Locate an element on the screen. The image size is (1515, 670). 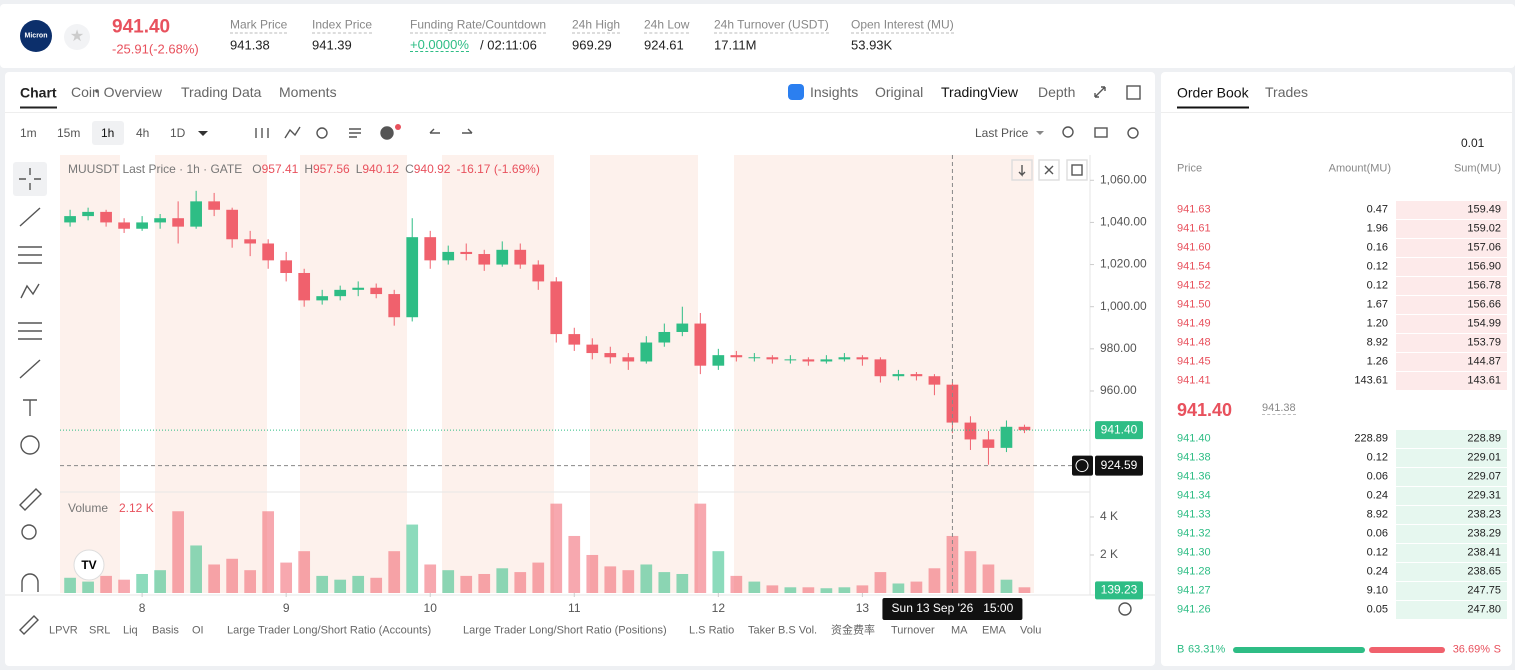
y-tick-label: 1,020.00 is located at coordinates (1123, 264).